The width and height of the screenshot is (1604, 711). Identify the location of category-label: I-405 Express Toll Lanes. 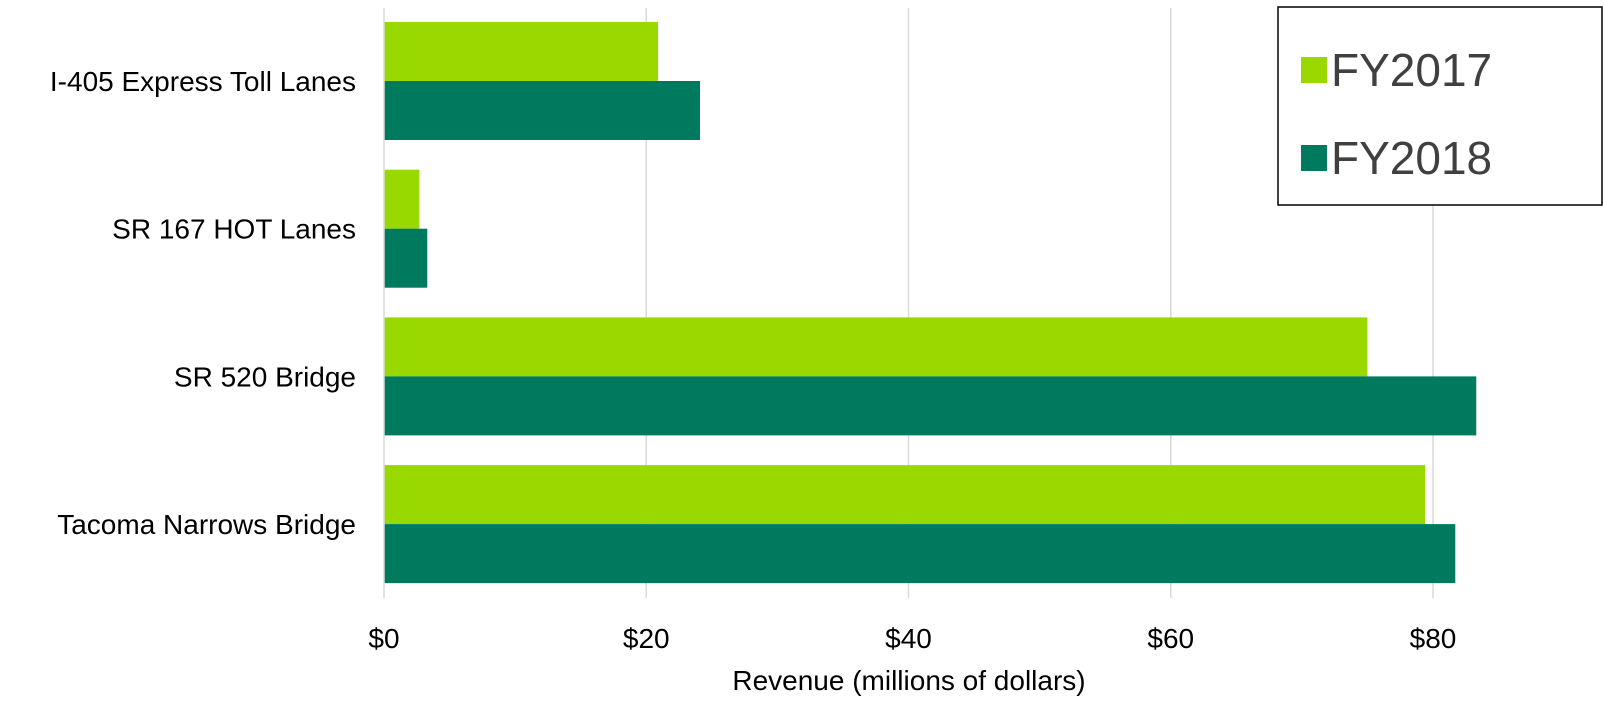
(203, 81).